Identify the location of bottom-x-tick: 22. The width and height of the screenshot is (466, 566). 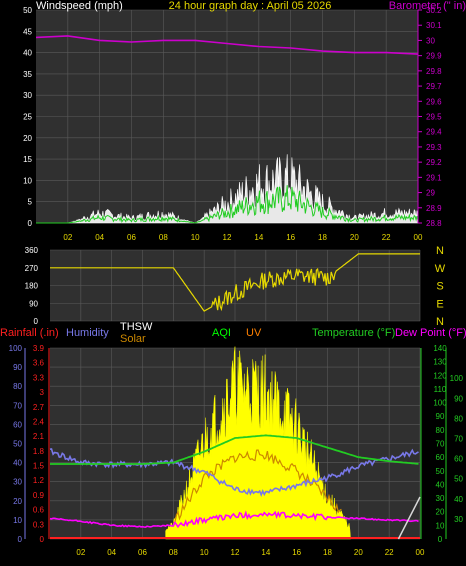
(389, 552).